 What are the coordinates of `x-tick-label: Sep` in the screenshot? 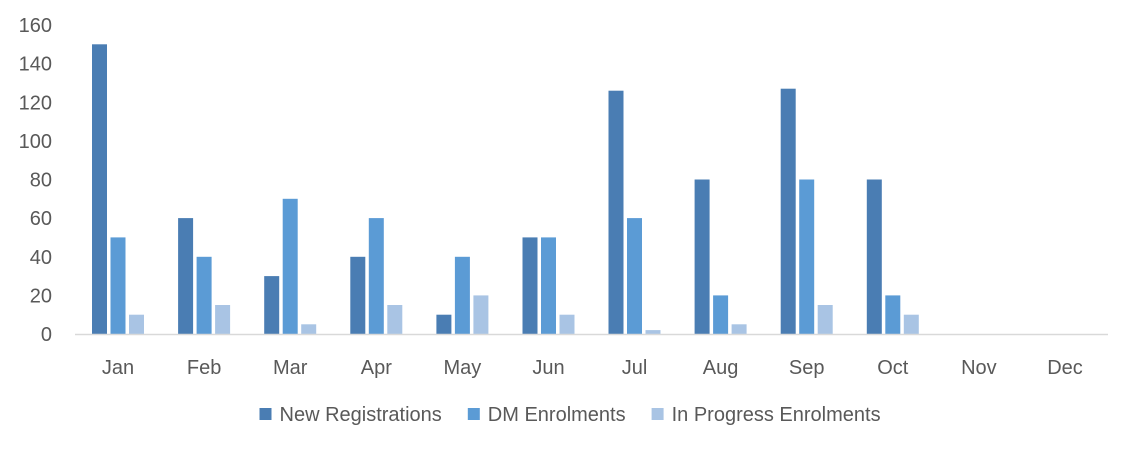 It's located at (807, 368).